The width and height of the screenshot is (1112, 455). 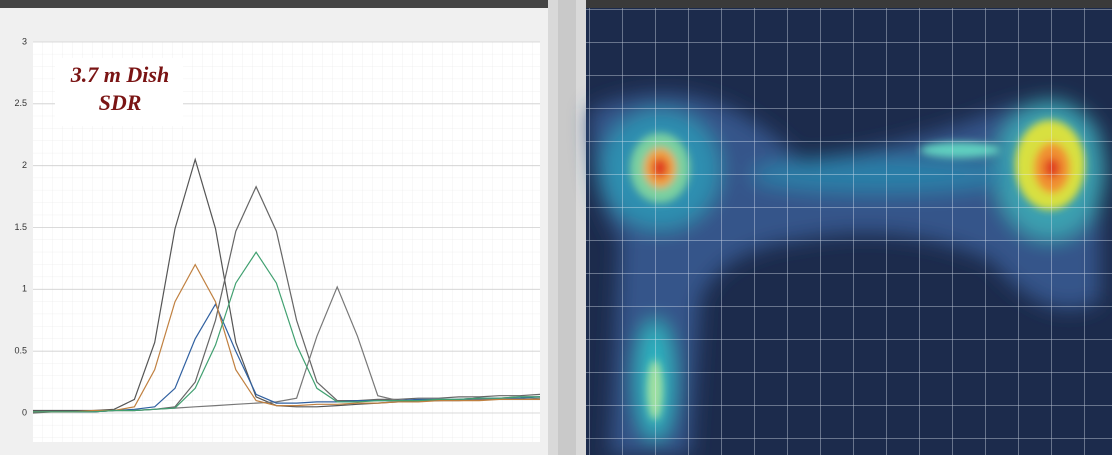 I want to click on scroll-bar, so click(x=567, y=227).